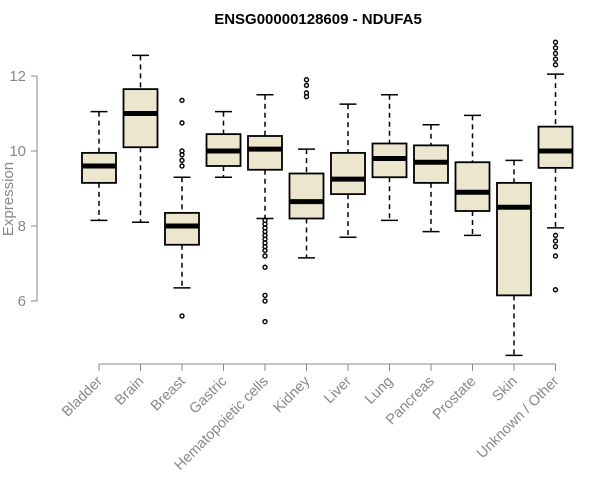 The width and height of the screenshot is (600, 500). I want to click on y-tick-label-2: 10, so click(17, 151).